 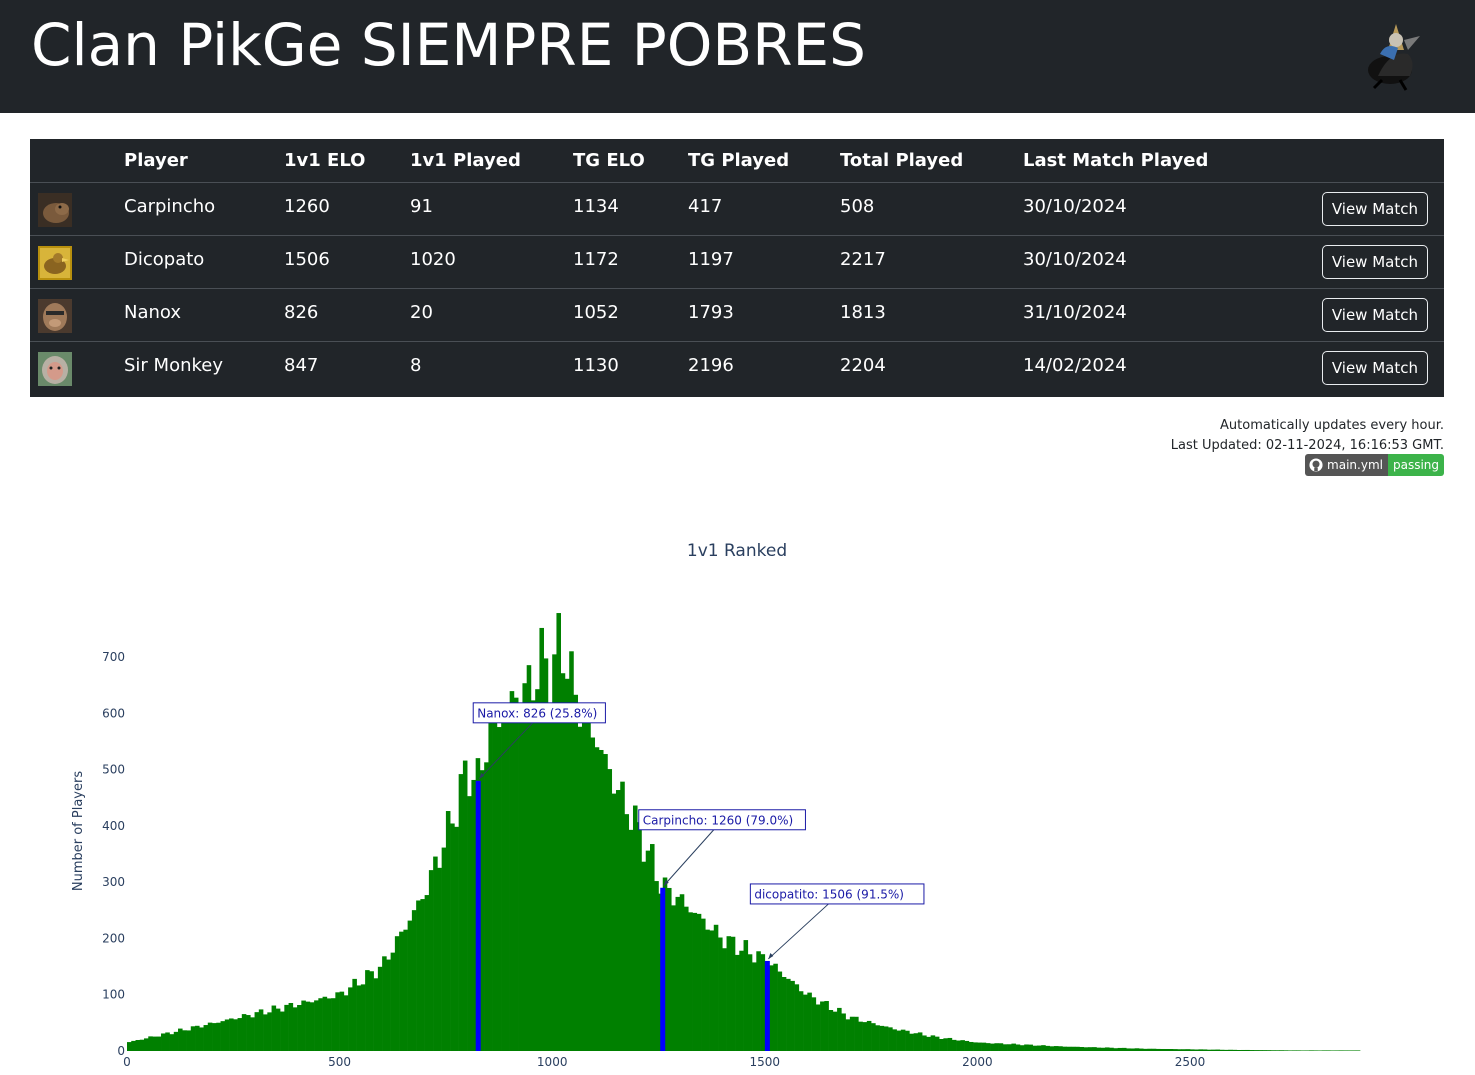 I want to click on elo-tg: 1130, so click(x=596, y=365).